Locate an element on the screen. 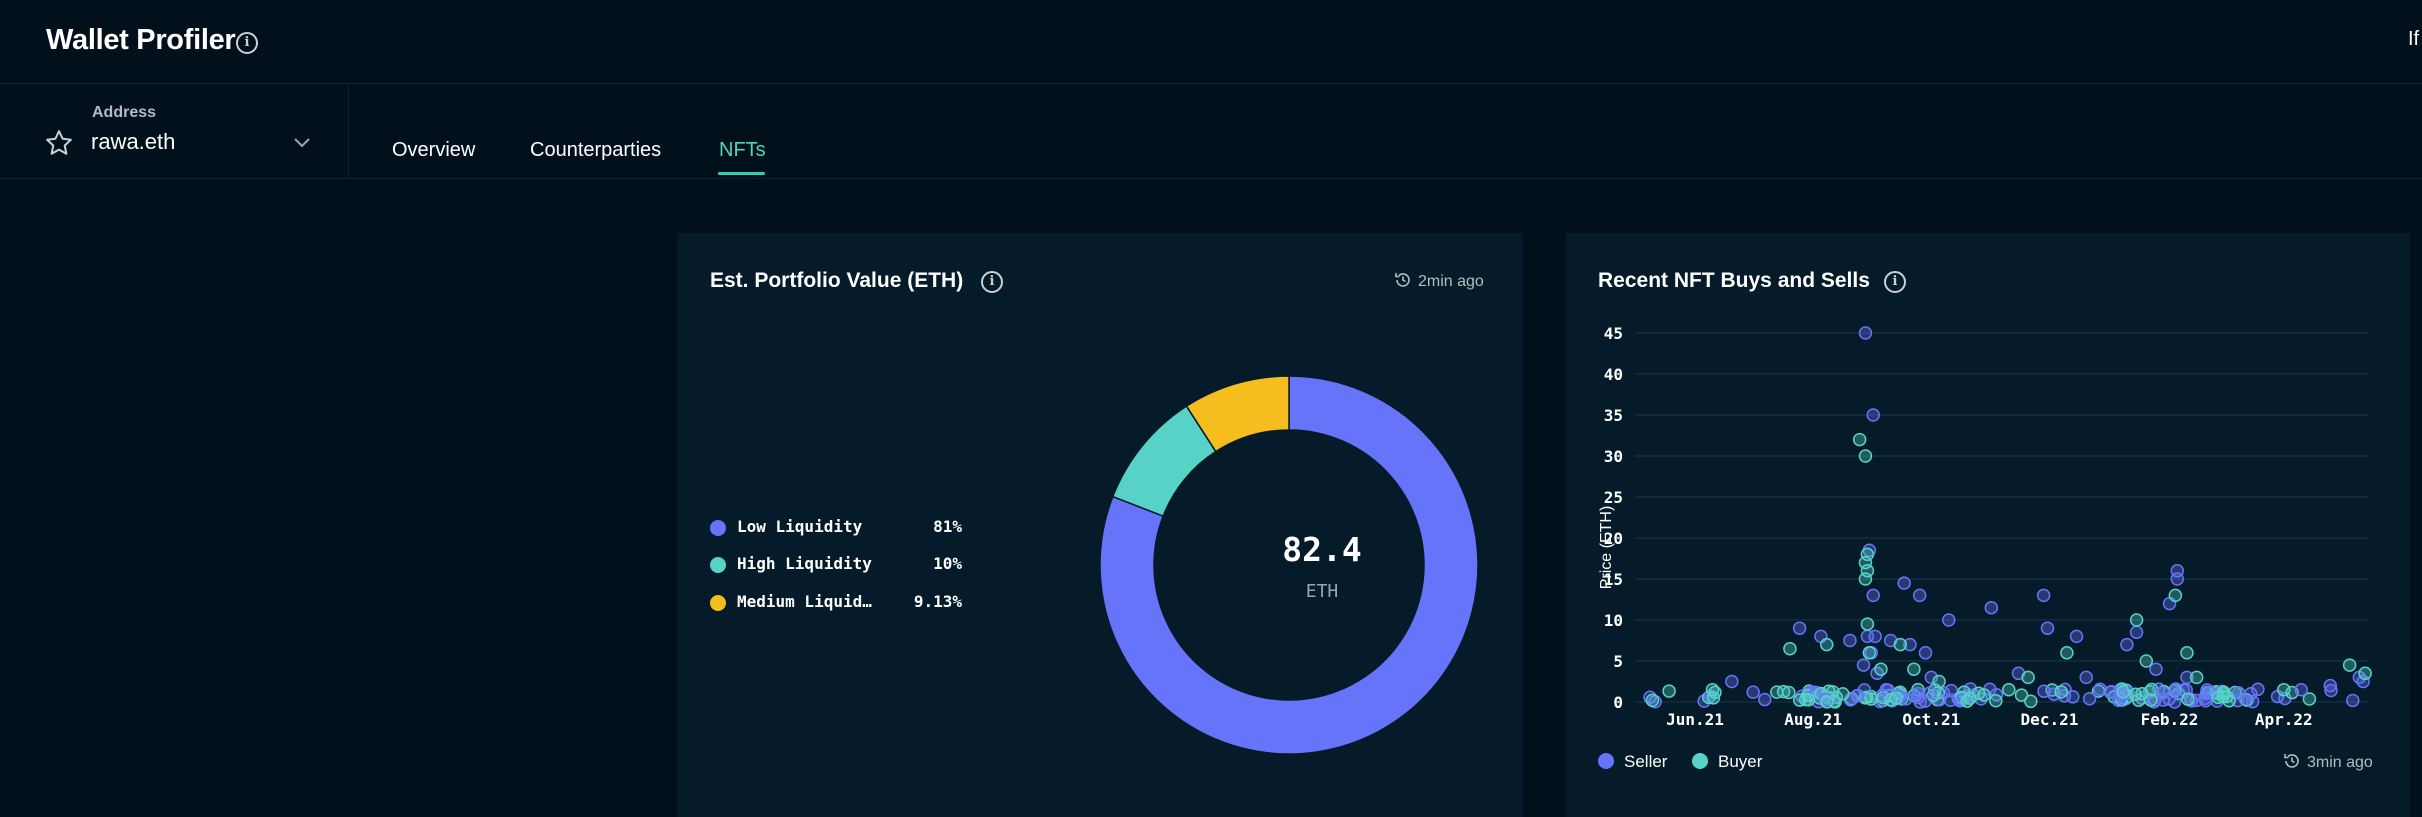 Image resolution: width=2422 pixels, height=817 pixels. tab-nfts: NFTs is located at coordinates (742, 150).